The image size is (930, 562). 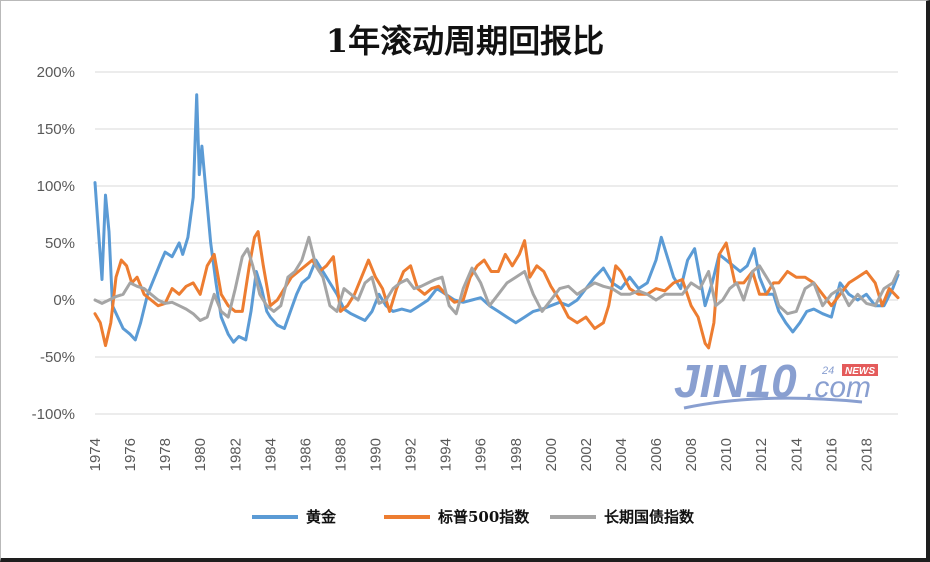 What do you see at coordinates (411, 454) in the screenshot?
I see `x-tick-label: 1992` at bounding box center [411, 454].